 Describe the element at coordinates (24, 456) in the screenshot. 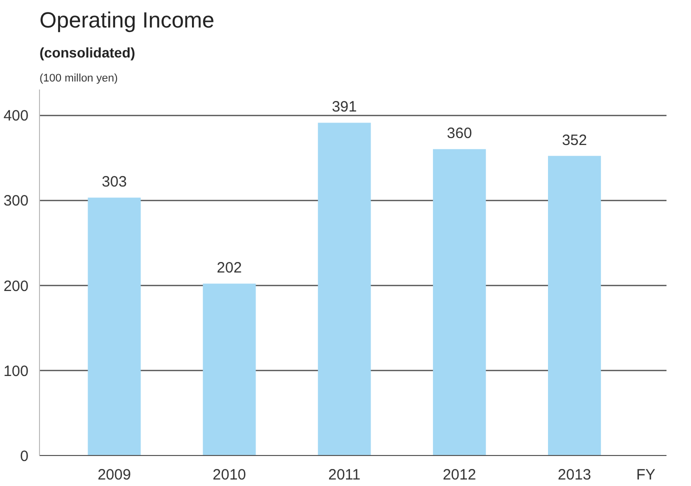

I see `y-tick-label: 0` at that location.